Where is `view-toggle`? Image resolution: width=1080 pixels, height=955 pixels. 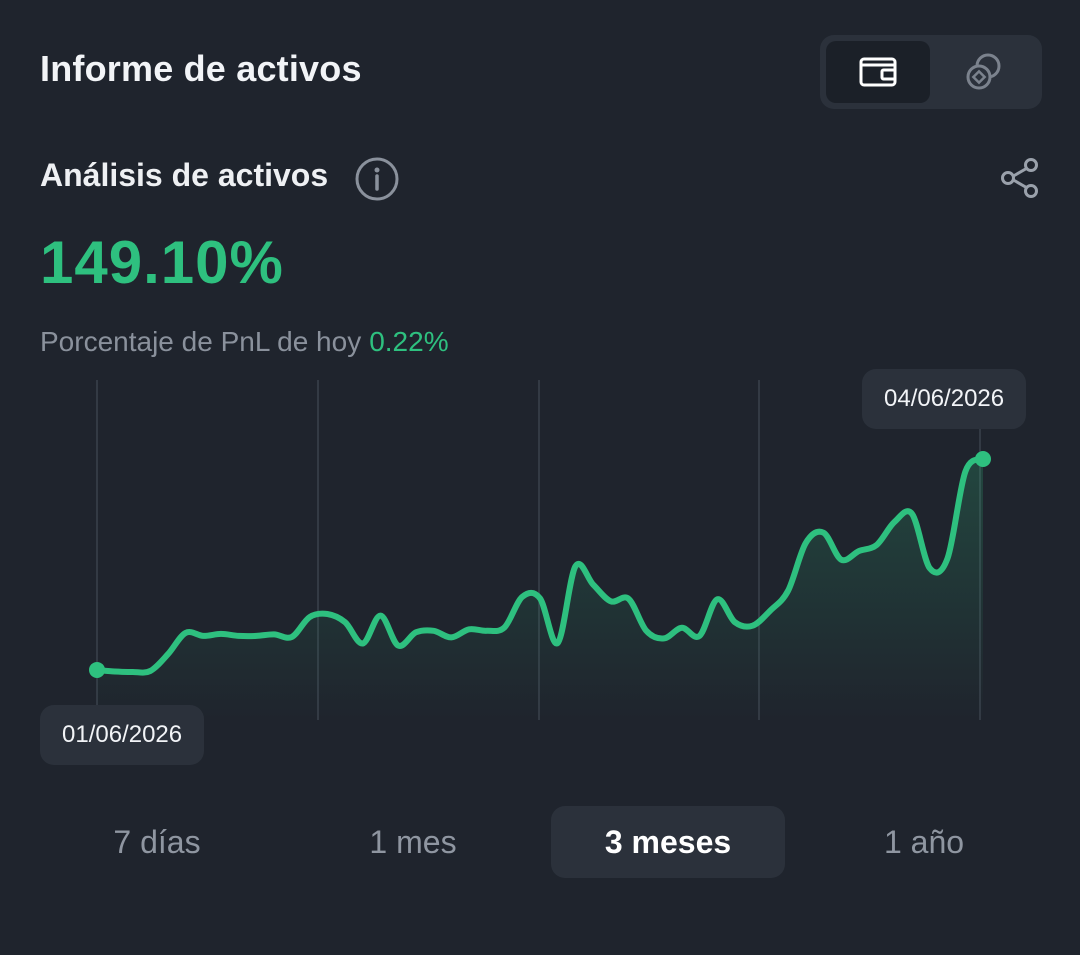 view-toggle is located at coordinates (931, 72).